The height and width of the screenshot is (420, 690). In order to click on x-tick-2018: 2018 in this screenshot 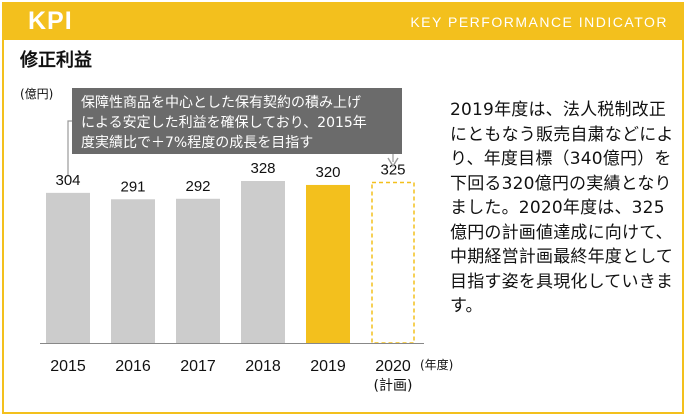, I will do `click(263, 366)`.